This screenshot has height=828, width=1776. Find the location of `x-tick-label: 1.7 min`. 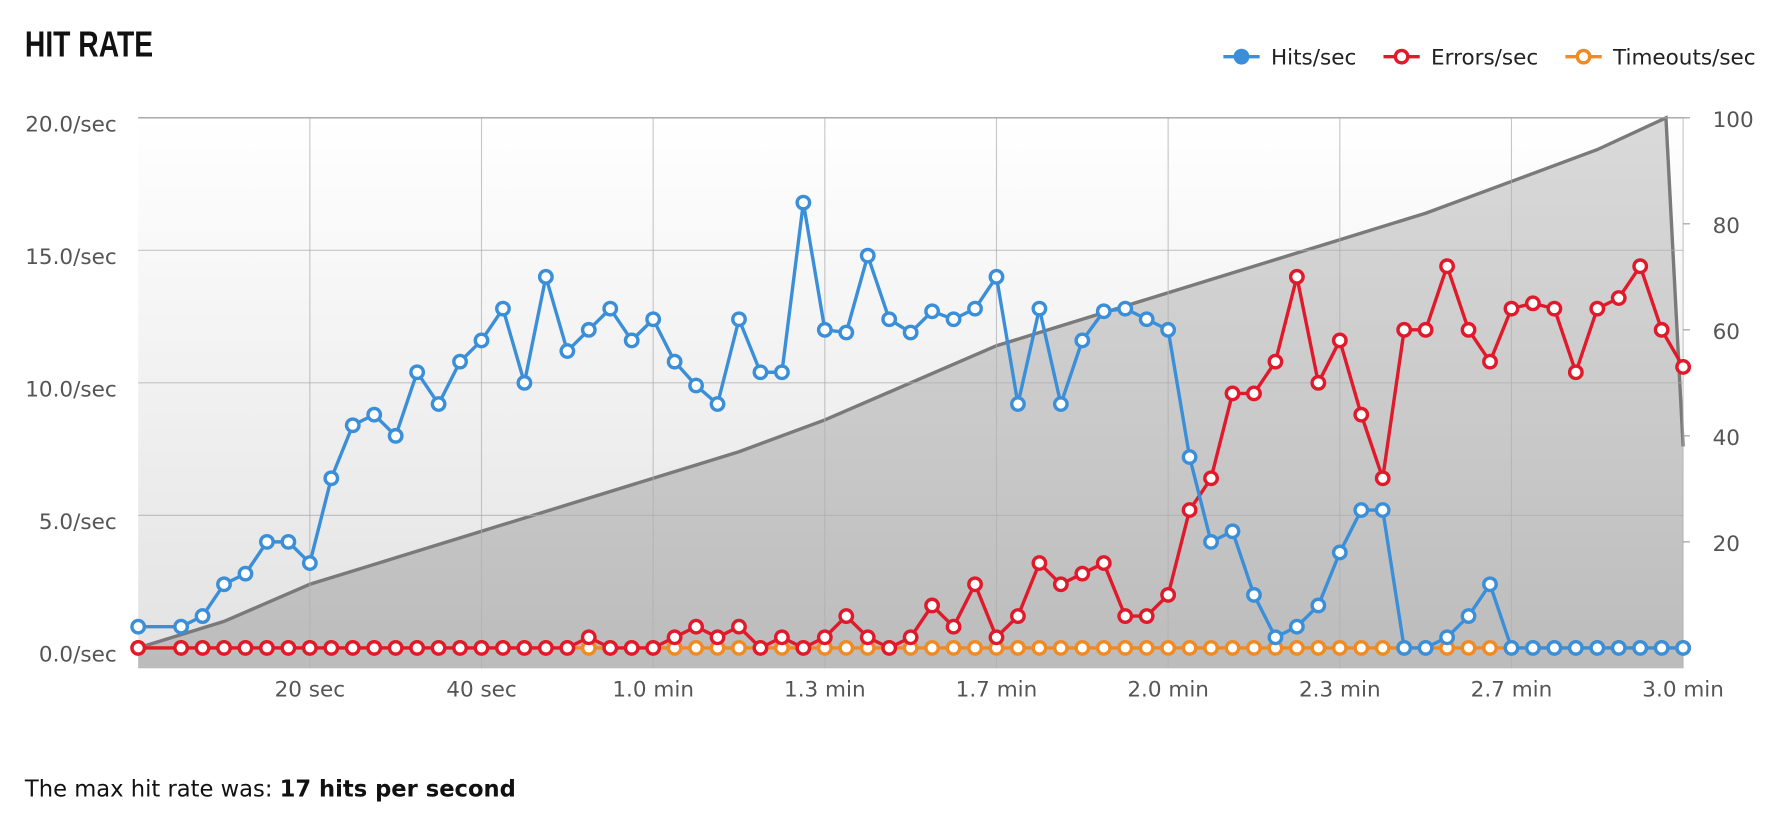

x-tick-label: 1.7 min is located at coordinates (997, 690).